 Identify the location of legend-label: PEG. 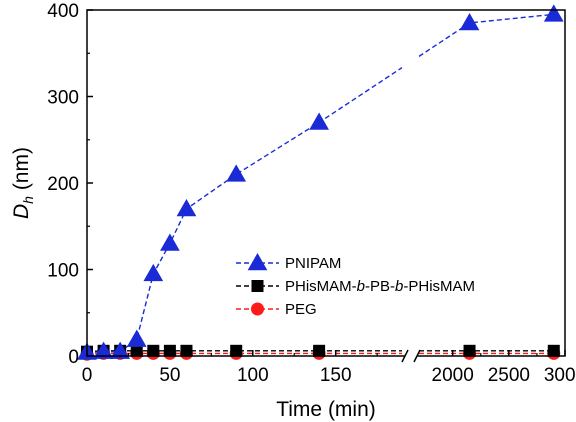
(301, 309).